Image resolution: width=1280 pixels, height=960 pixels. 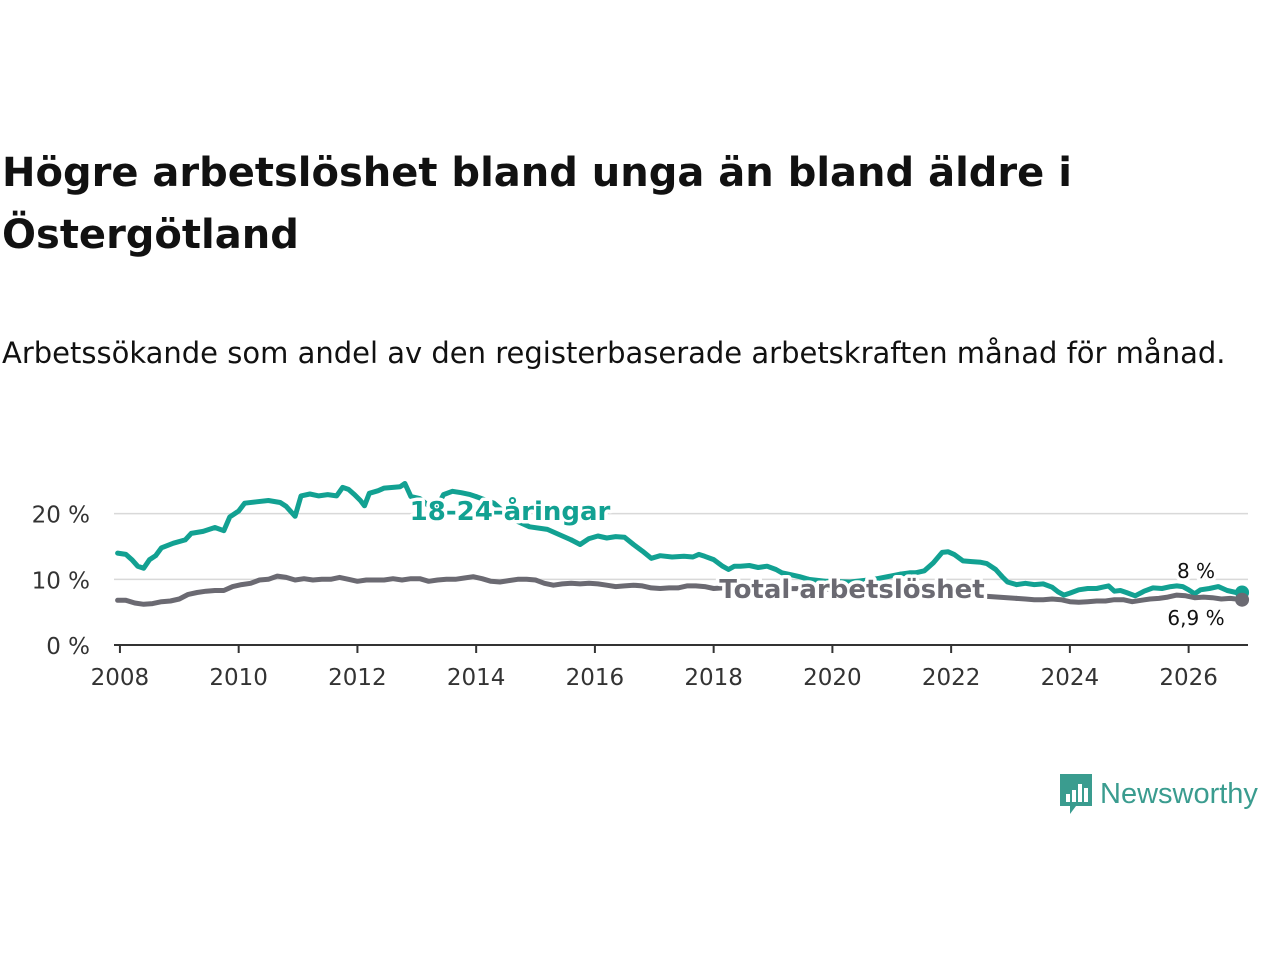 I want to click on x-tick-label: 2020, so click(x=832, y=678).